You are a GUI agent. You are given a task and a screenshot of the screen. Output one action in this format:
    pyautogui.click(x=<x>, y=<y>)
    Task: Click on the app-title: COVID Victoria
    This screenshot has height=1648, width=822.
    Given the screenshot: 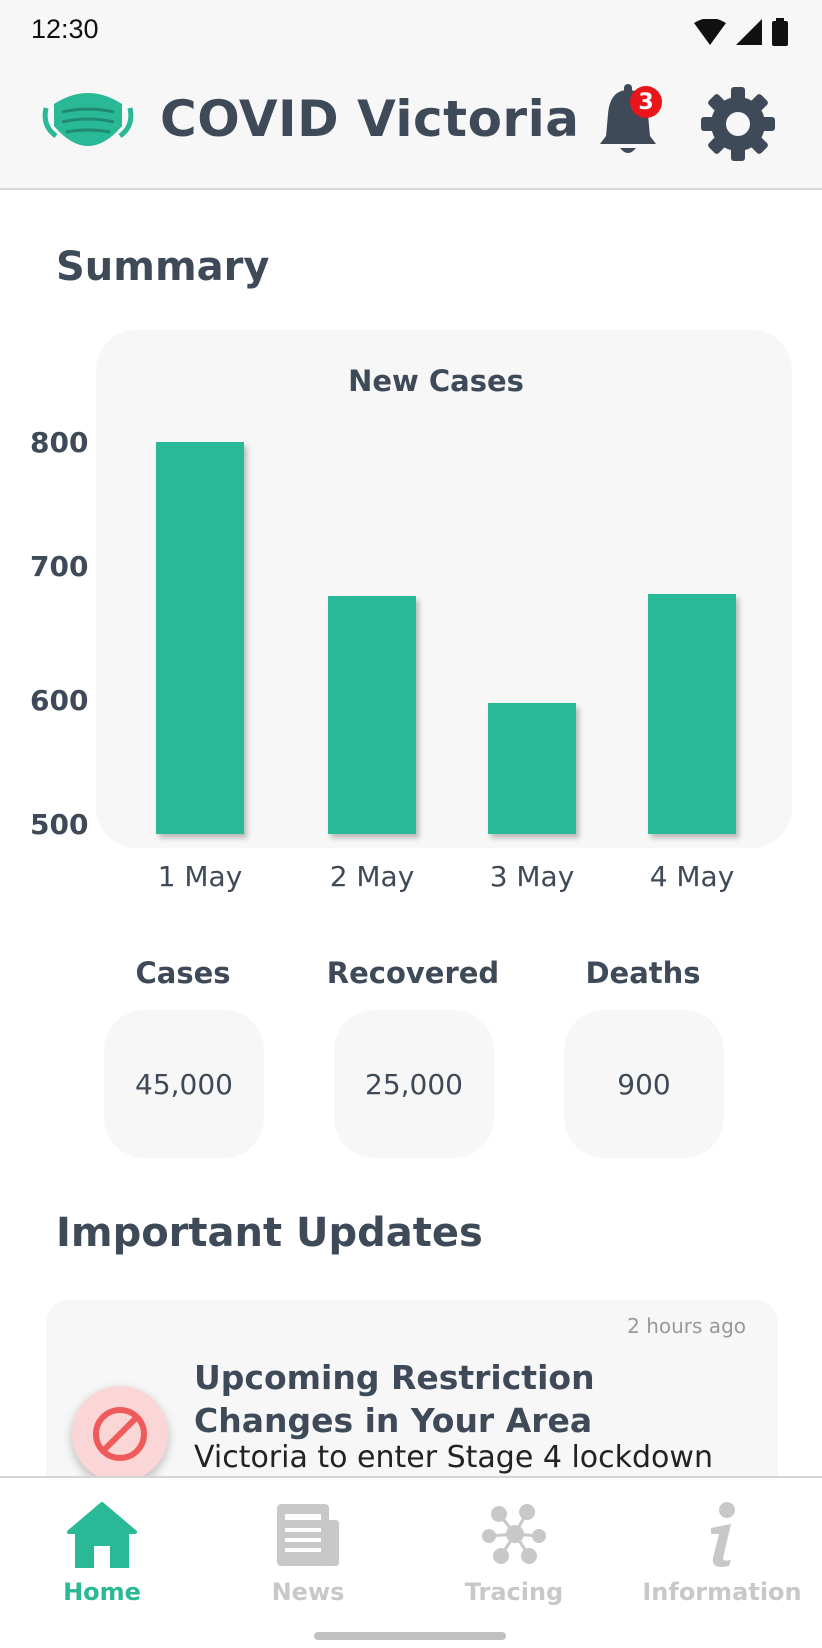 What is the action you would take?
    pyautogui.click(x=370, y=119)
    